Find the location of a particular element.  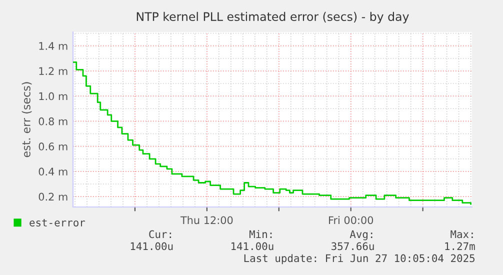

y-tick-label: 1.0 m is located at coordinates (53, 96).